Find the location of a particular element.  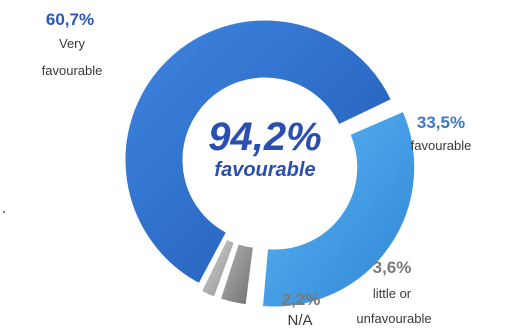

label-little-or-unfavourable: 3,6% little or unfavourable is located at coordinates (393, 292).